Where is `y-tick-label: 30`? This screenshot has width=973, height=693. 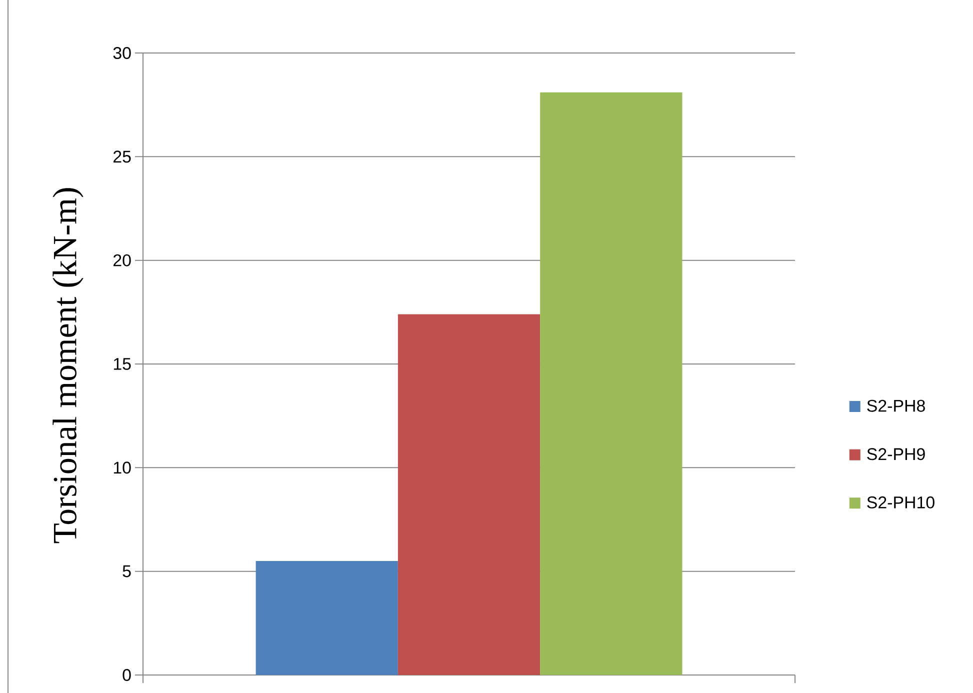 y-tick-label: 30 is located at coordinates (122, 52).